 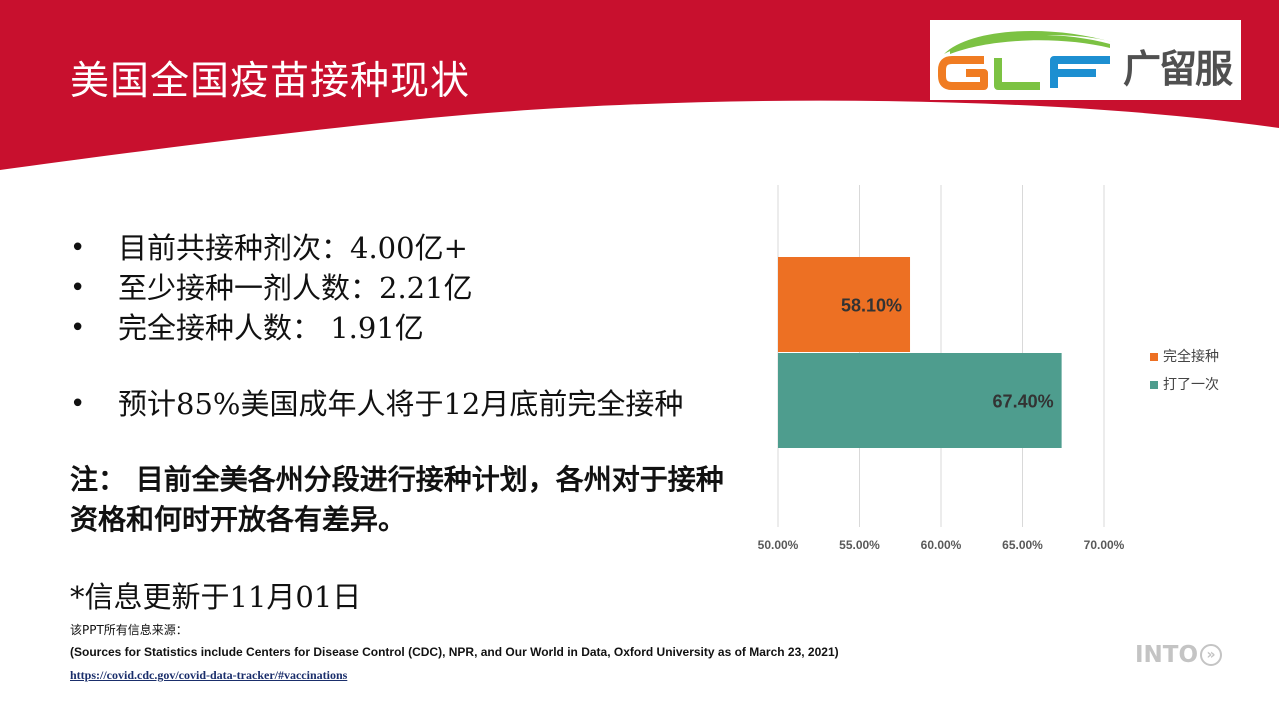 I want to click on logo-brand-text: 广留服, so click(x=1178, y=69).